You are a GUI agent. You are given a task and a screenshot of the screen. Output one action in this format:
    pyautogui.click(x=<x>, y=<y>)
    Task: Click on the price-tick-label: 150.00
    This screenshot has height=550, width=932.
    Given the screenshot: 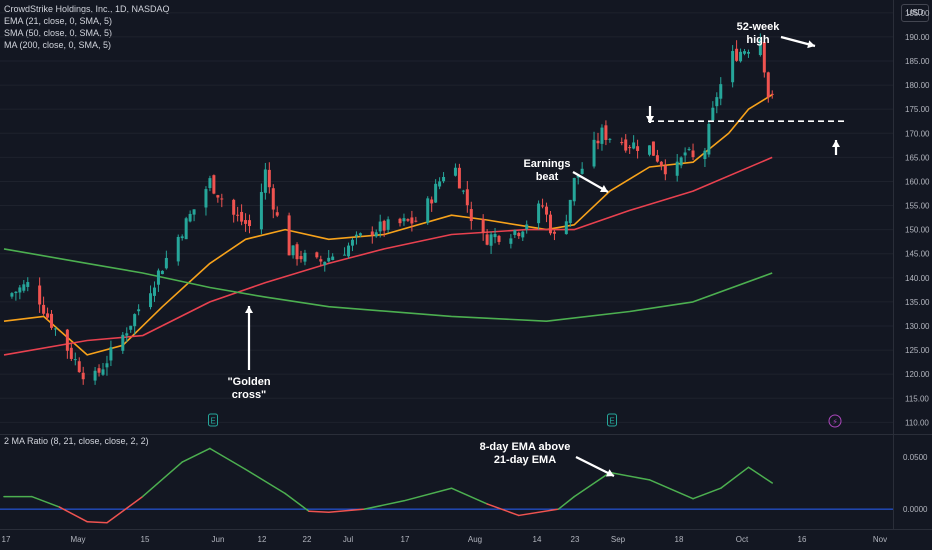 What is the action you would take?
    pyautogui.click(x=917, y=230)
    